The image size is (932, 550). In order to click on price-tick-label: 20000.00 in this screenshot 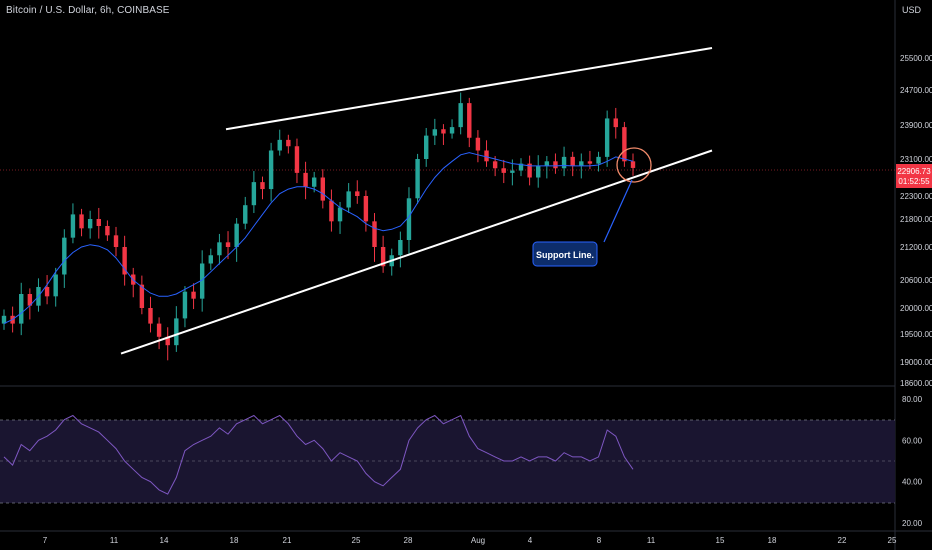, I will do `click(916, 308)`.